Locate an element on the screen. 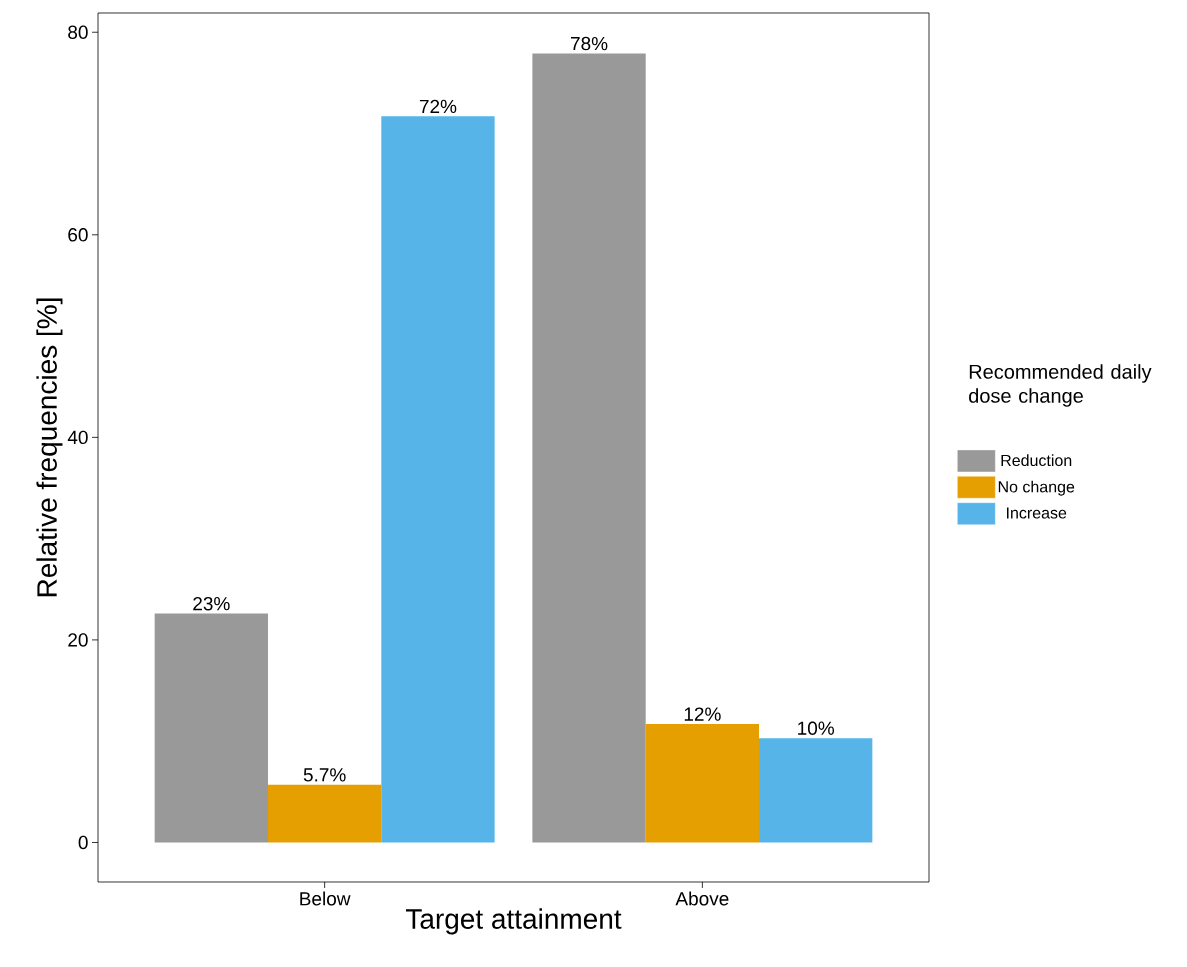  y-tick-label: 0 is located at coordinates (83, 842).